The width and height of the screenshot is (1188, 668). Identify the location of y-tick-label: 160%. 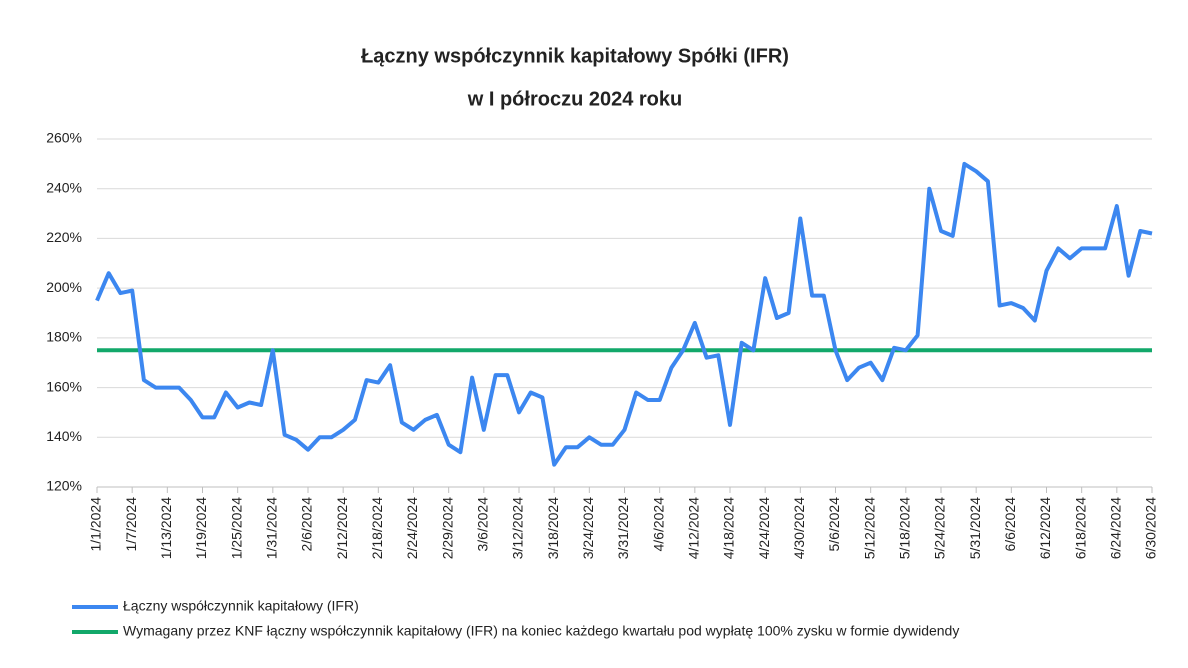
(64, 386).